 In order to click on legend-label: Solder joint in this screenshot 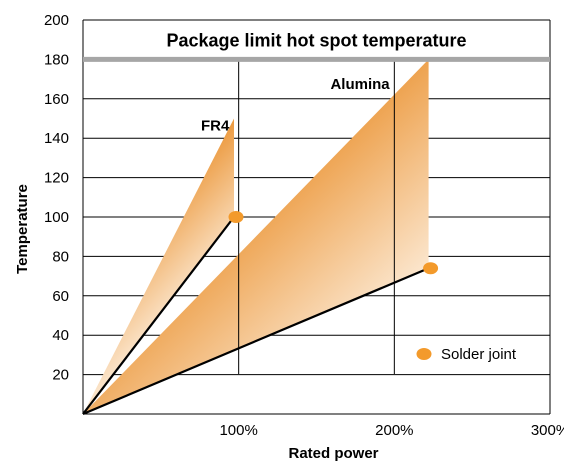, I will do `click(479, 354)`.